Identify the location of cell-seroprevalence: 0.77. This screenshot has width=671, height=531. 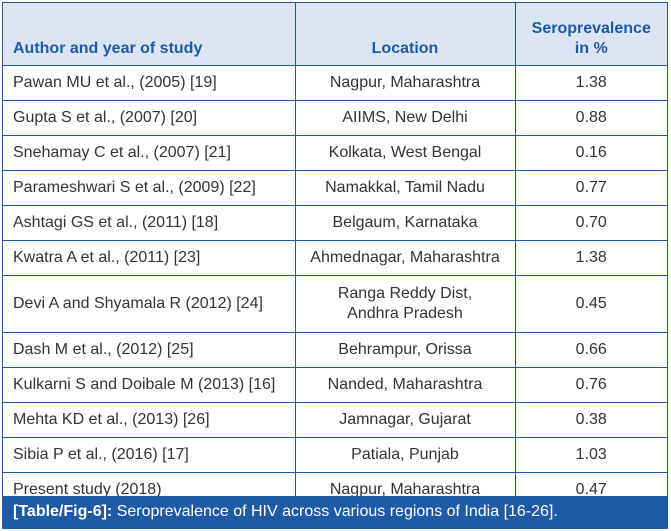
(591, 188).